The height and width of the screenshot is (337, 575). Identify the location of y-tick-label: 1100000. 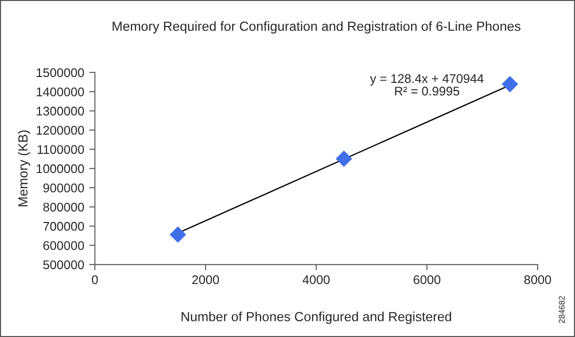
(61, 149).